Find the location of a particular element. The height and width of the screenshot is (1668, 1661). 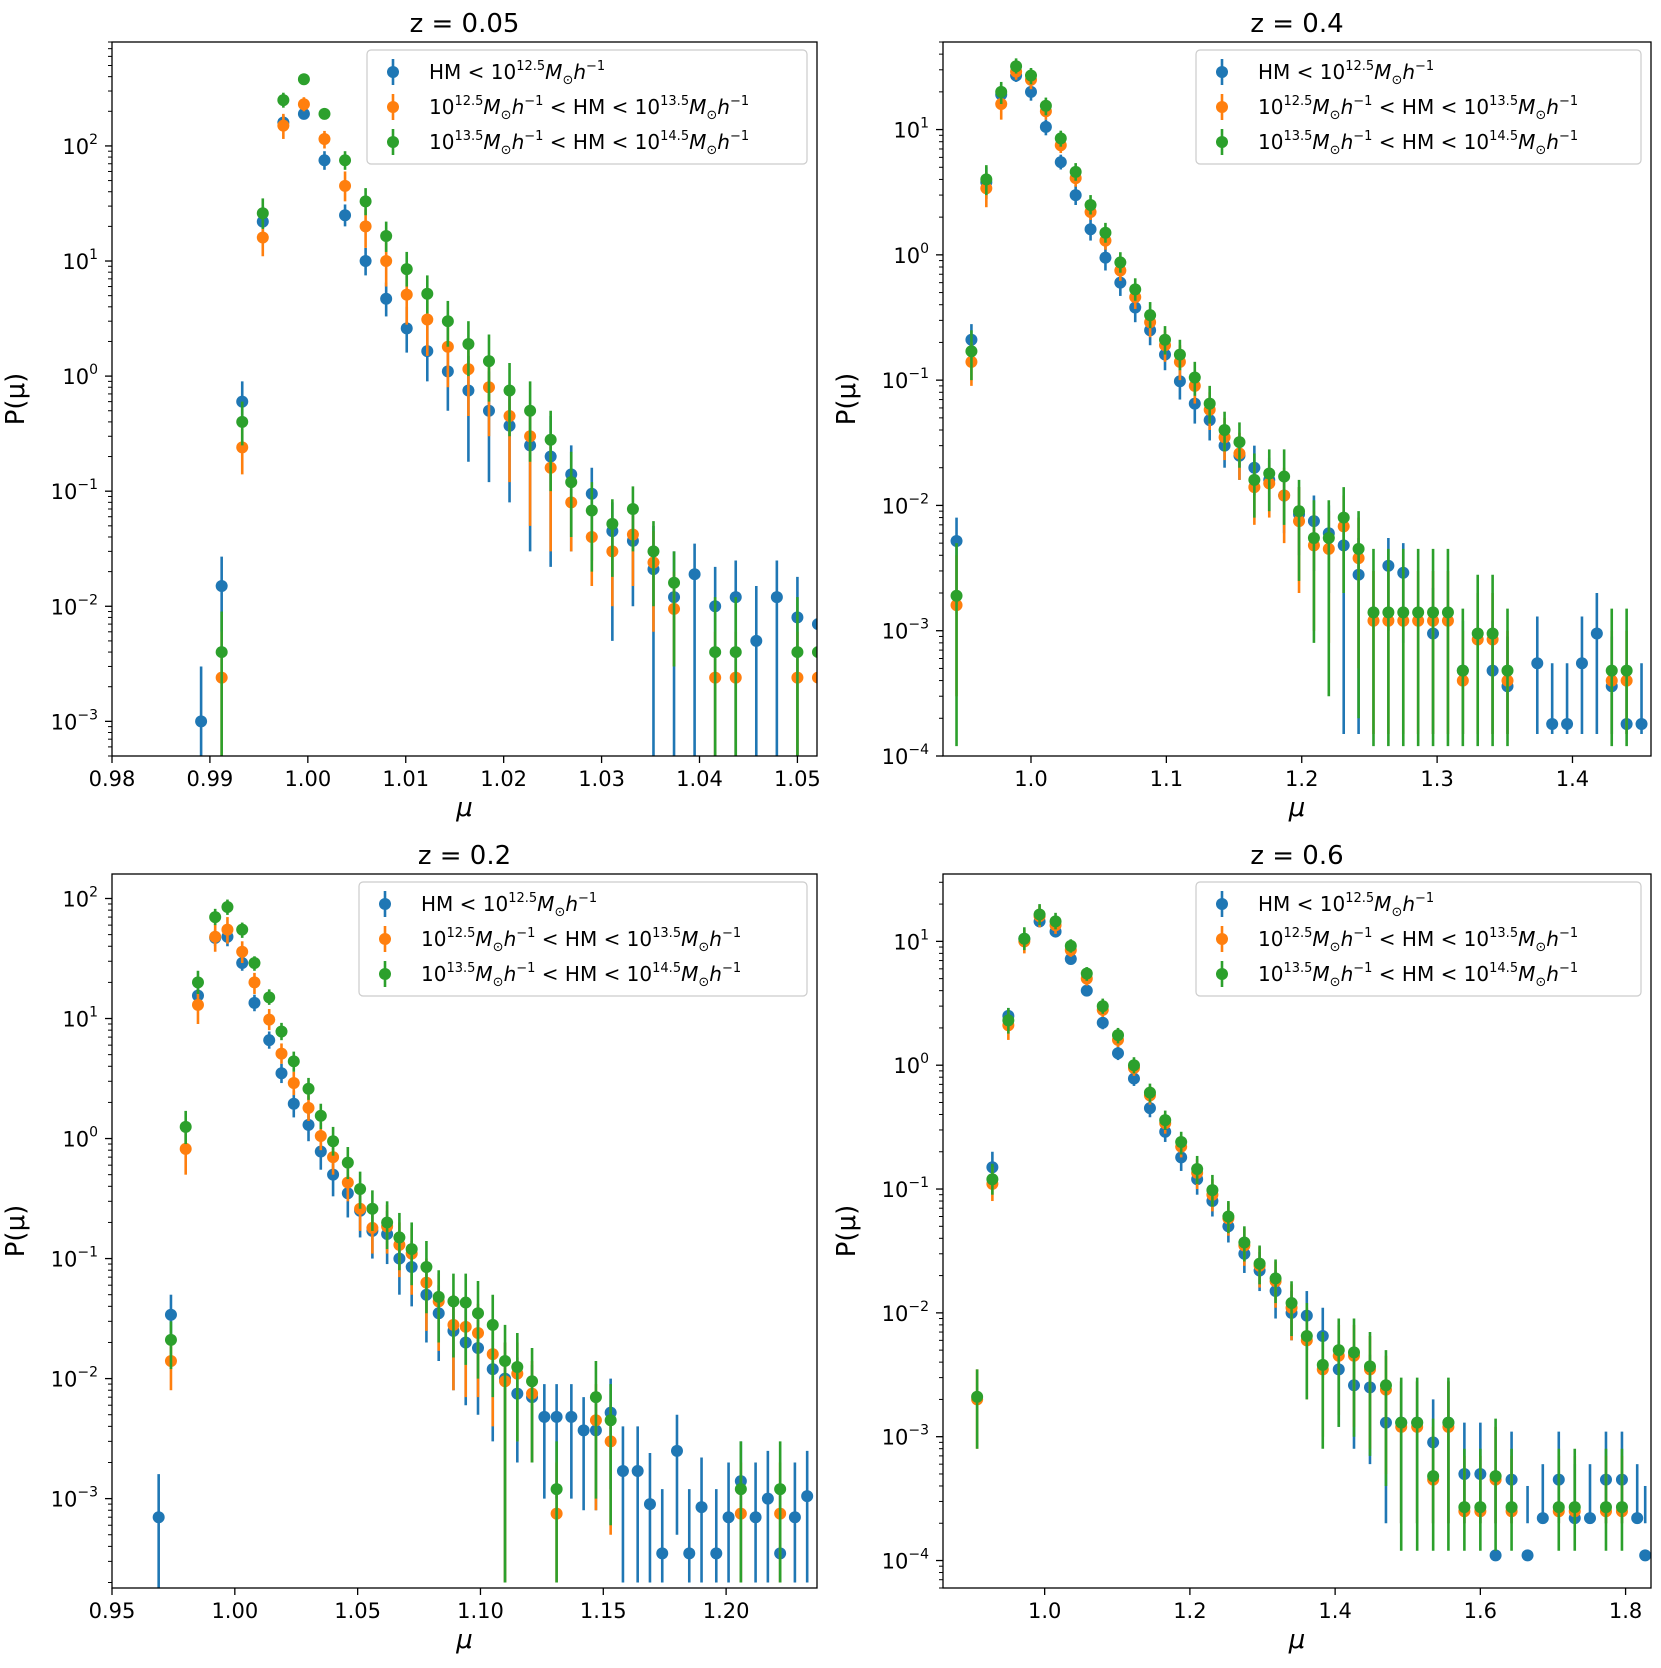

y-axis-label: P(μ) is located at coordinates (847, 399).